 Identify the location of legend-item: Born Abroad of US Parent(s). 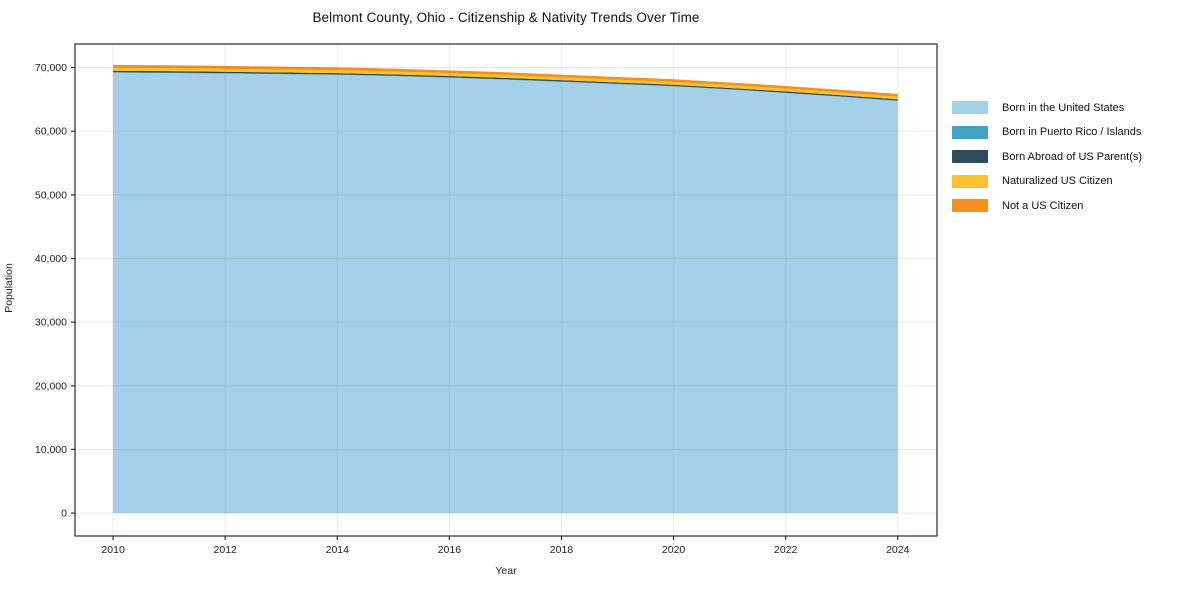
(1047, 156).